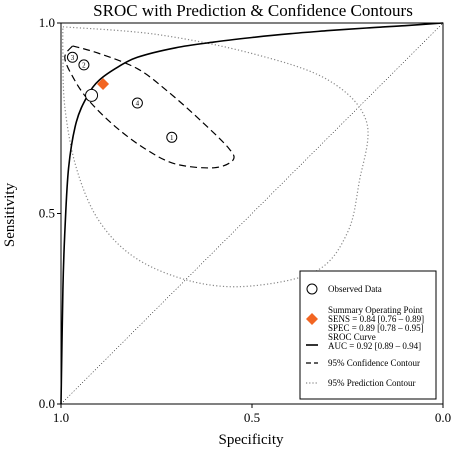 The image size is (454, 450). I want to click on y-axis-label: Sensitivity, so click(10, 214).